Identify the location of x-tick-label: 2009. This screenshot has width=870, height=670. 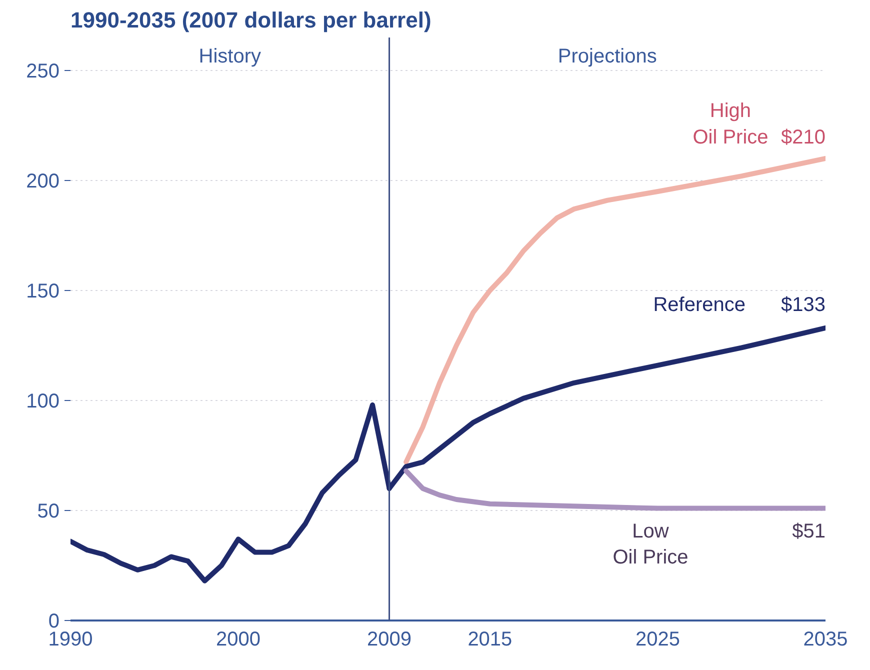
(389, 639).